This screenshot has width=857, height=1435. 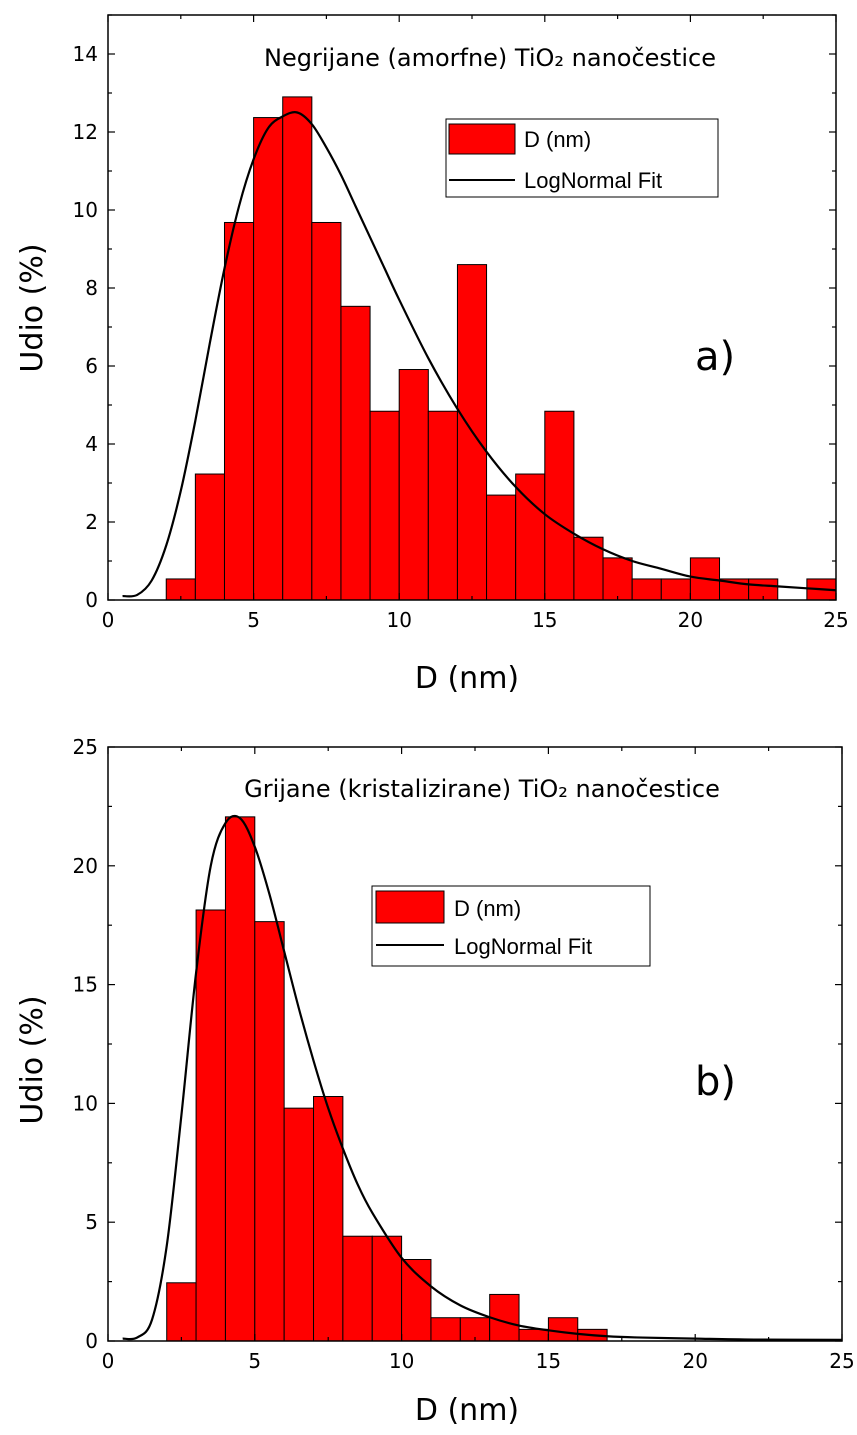 I want to click on y-tick-label: 25, so click(x=85, y=747).